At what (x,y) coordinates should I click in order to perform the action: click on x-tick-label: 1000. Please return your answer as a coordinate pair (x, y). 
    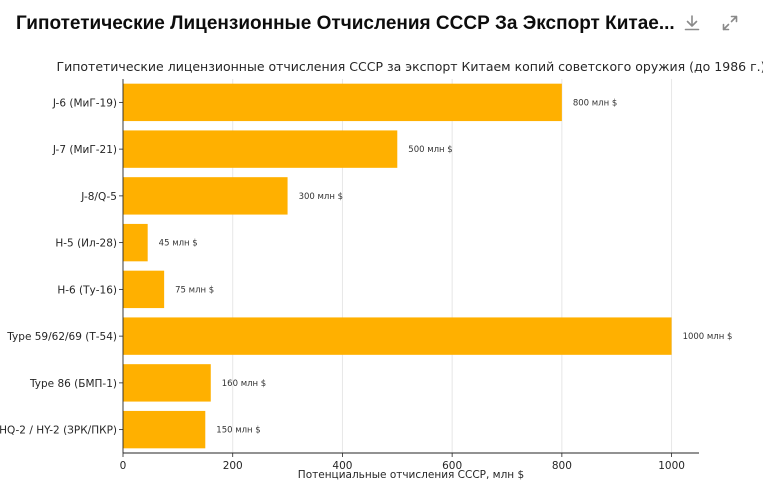
    Looking at the image, I should click on (671, 466).